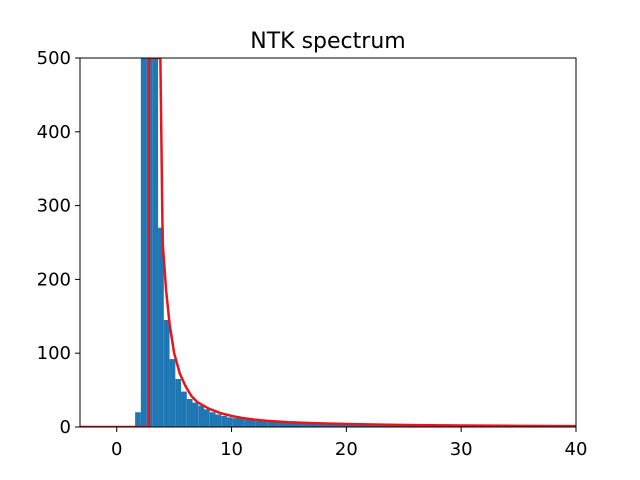  What do you see at coordinates (54, 206) in the screenshot?
I see `y-tick-label: 300` at bounding box center [54, 206].